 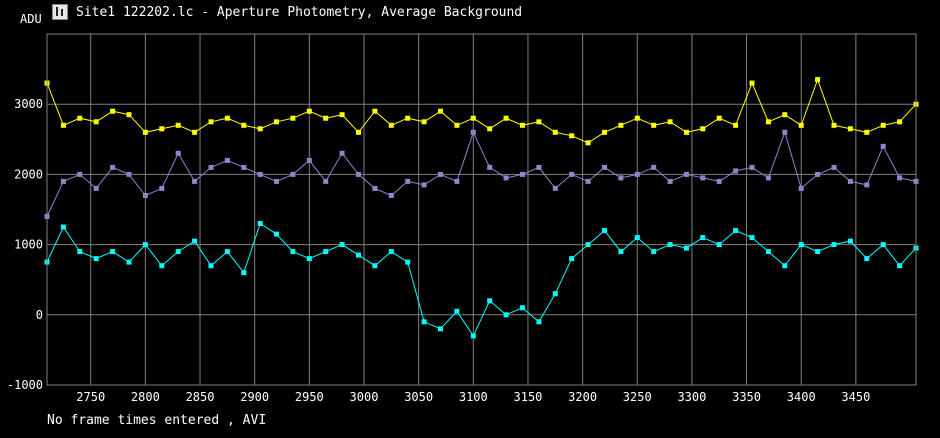 I want to click on series-line, so click(x=481, y=111).